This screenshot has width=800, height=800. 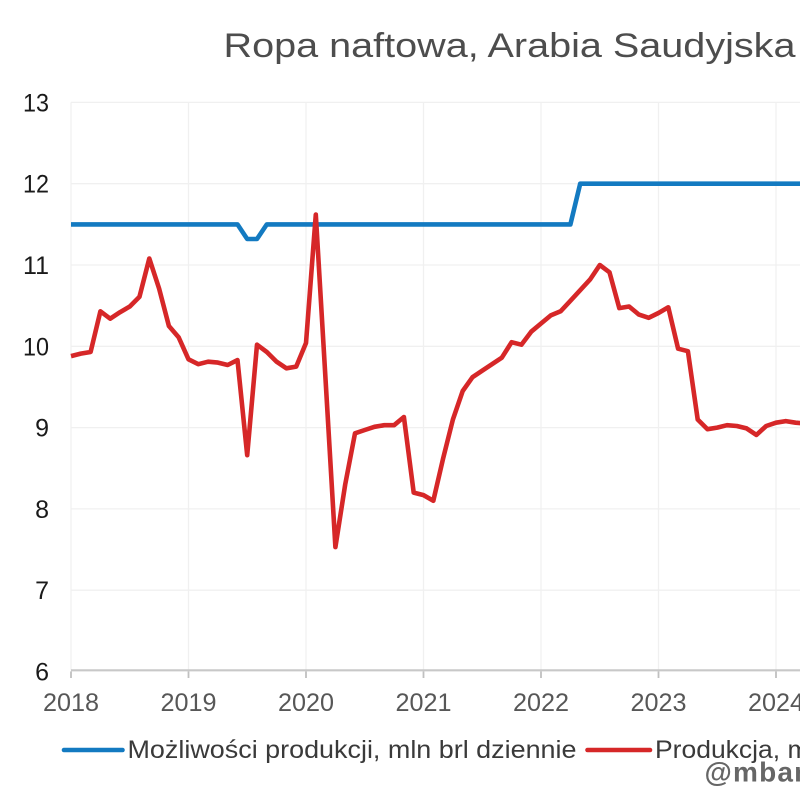 I want to click on svg-text: 2020, so click(x=306, y=703).